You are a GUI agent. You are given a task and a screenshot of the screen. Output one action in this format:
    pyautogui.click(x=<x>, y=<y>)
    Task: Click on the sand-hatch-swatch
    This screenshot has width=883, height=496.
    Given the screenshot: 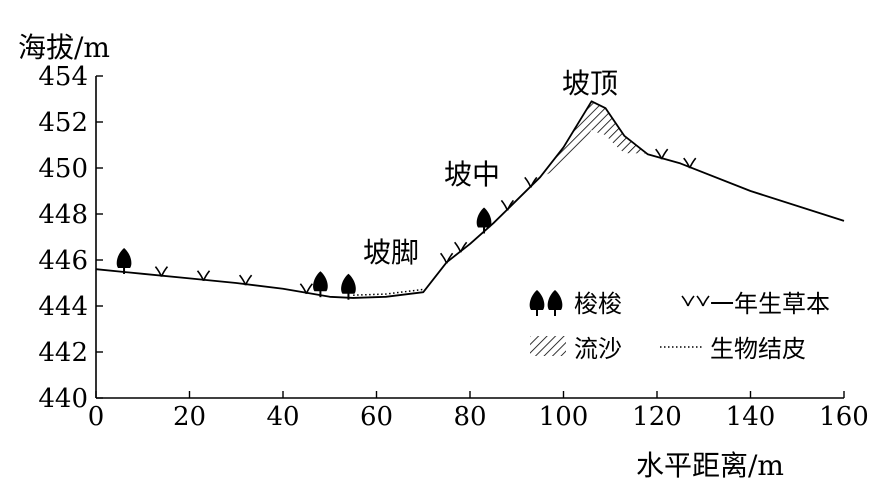 What is the action you would take?
    pyautogui.click(x=548, y=346)
    